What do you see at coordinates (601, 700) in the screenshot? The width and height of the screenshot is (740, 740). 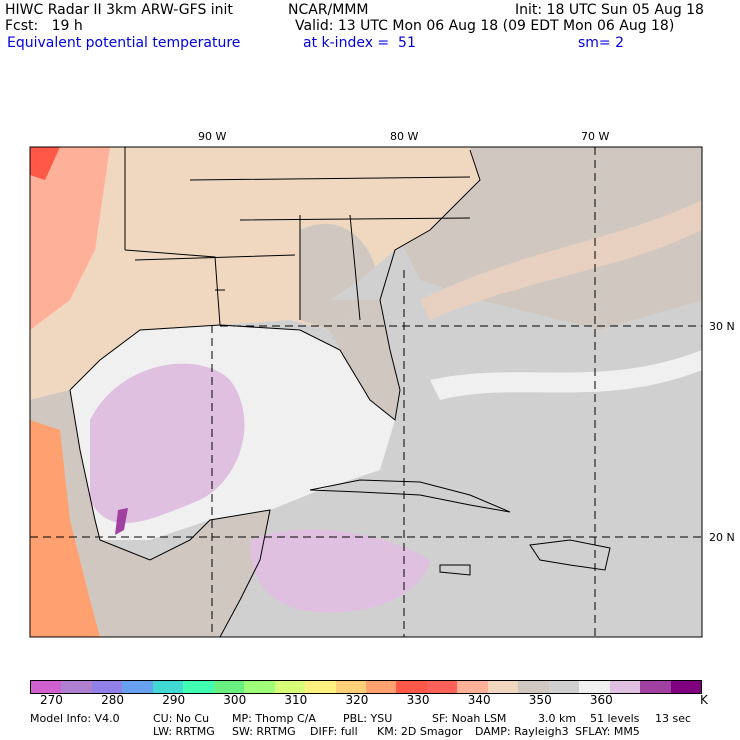 I see `colorbar-tick-label: 360` at bounding box center [601, 700].